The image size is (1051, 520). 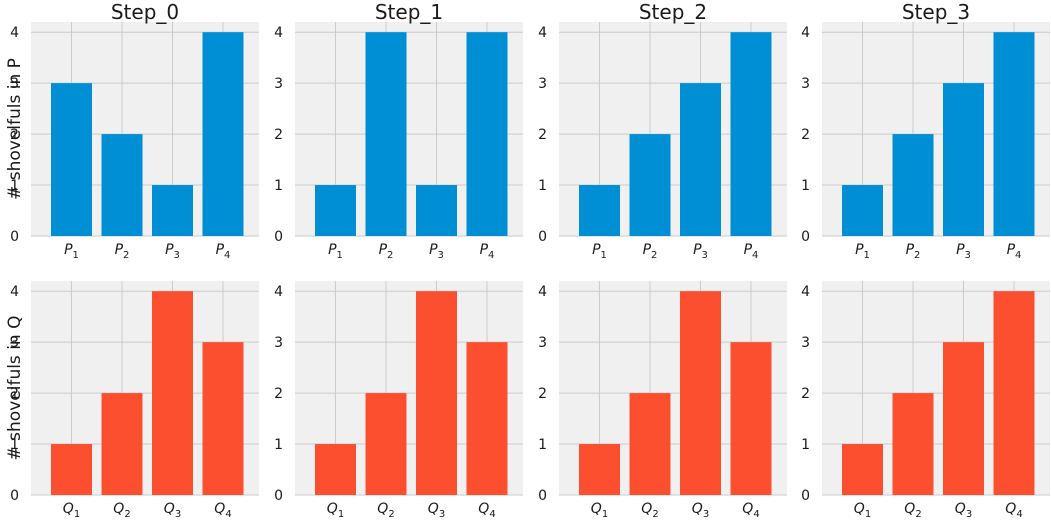 What do you see at coordinates (936, 12) in the screenshot?
I see `subplot-title: Step_3` at bounding box center [936, 12].